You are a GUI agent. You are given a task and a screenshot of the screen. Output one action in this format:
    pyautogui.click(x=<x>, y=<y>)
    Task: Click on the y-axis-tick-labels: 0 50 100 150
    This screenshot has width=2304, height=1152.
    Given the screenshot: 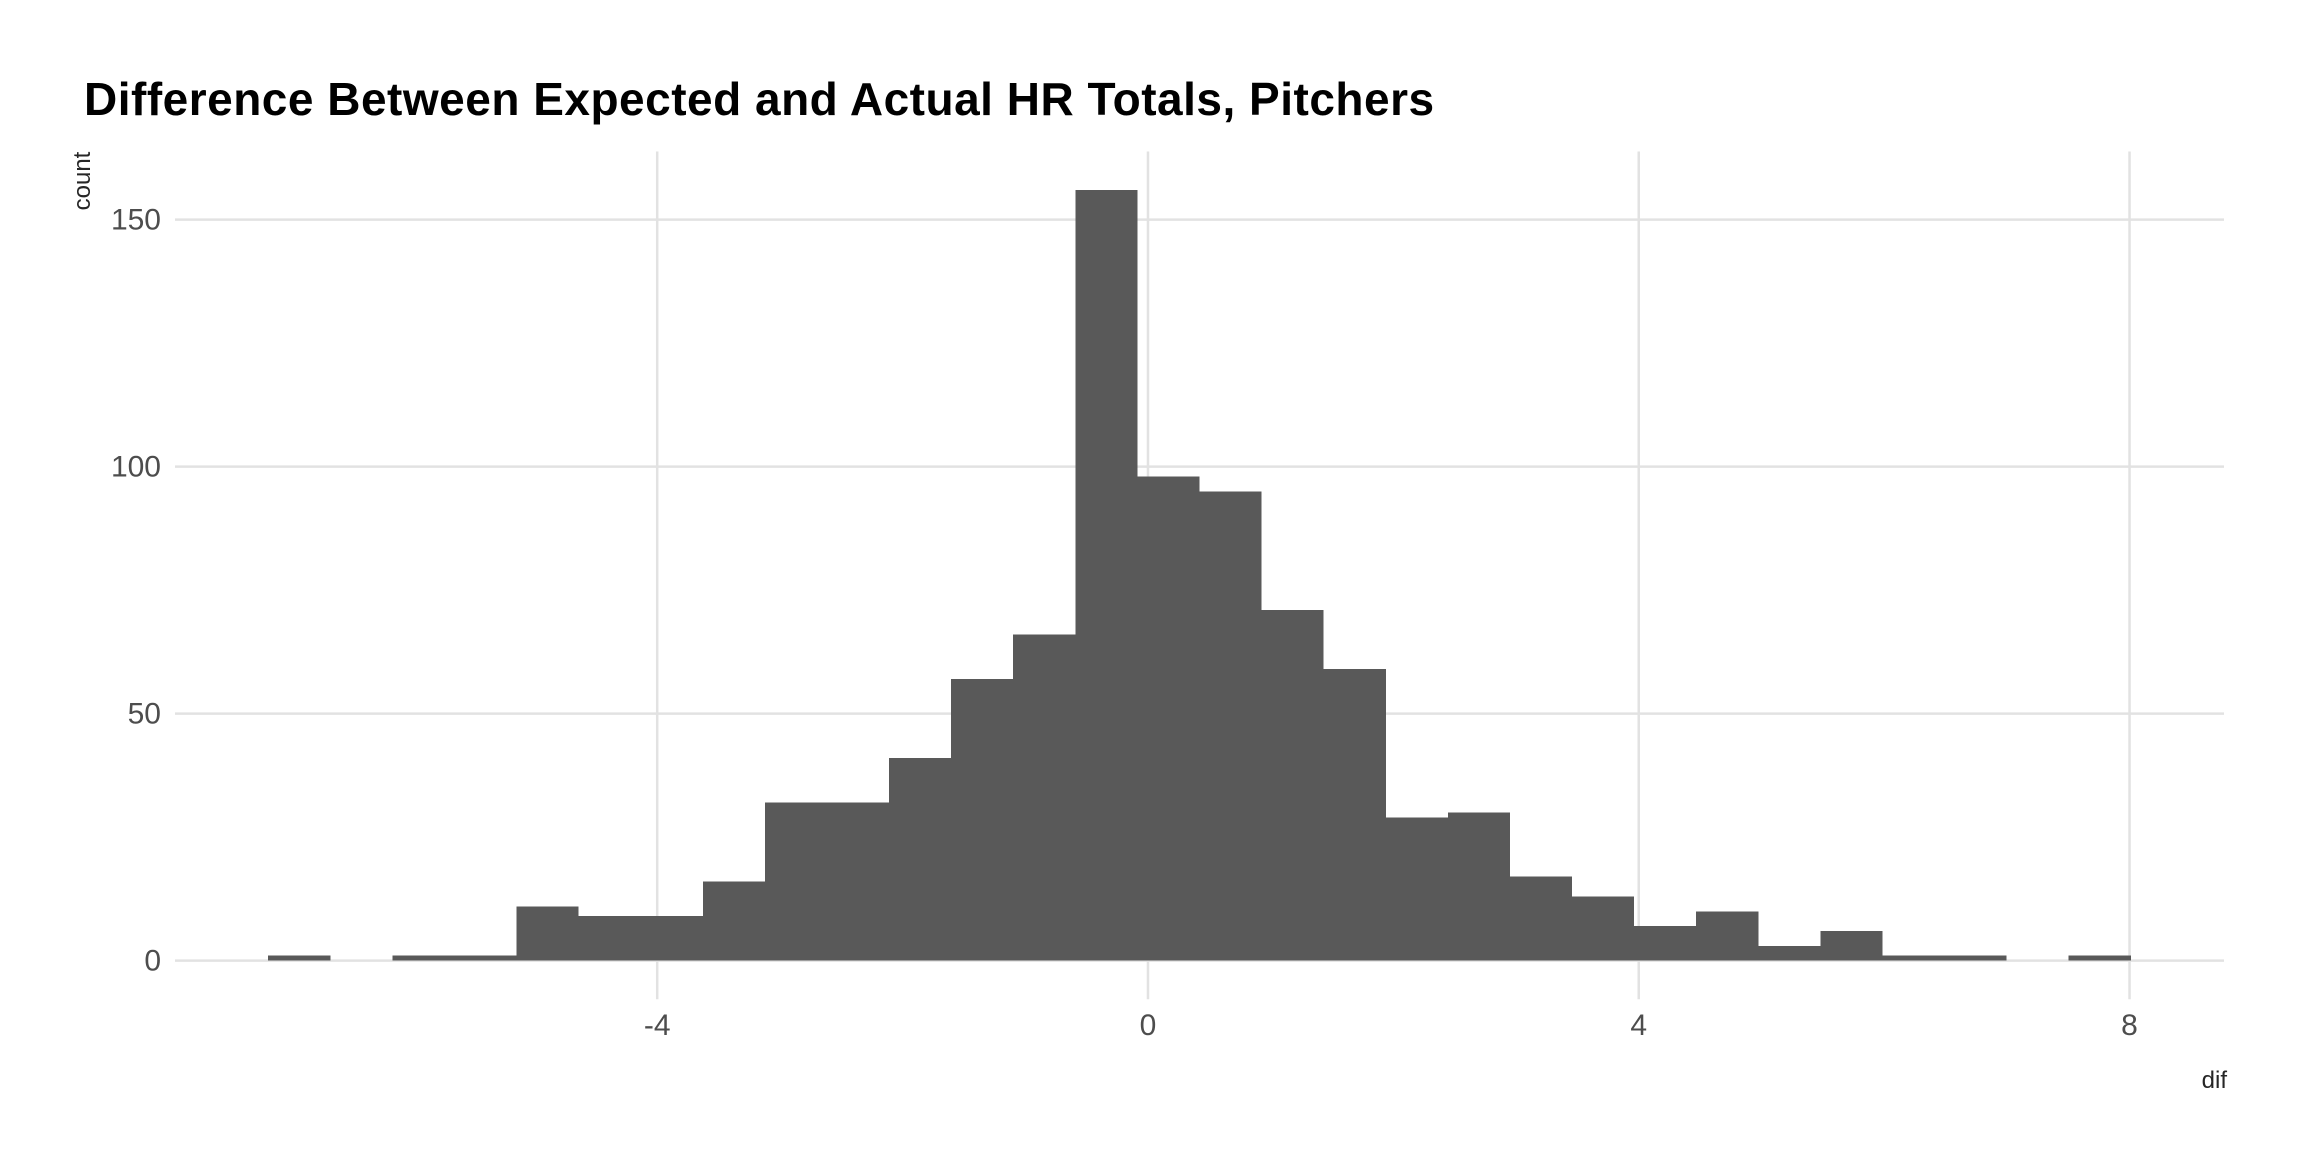 What is the action you would take?
    pyautogui.click(x=136, y=591)
    